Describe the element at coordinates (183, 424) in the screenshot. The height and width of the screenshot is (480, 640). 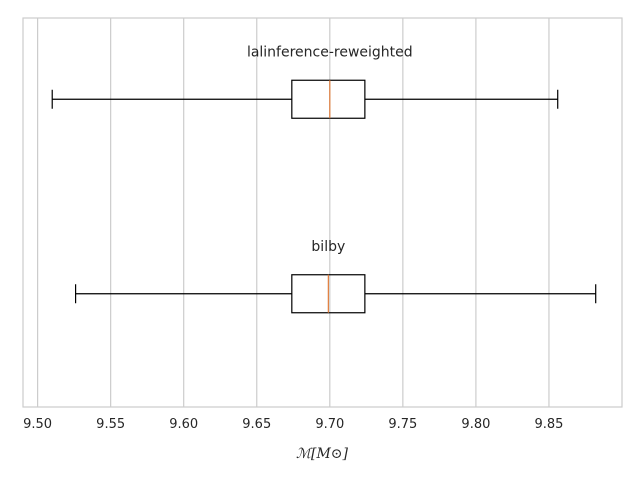
I see `x-tick-label: 9.60` at that location.